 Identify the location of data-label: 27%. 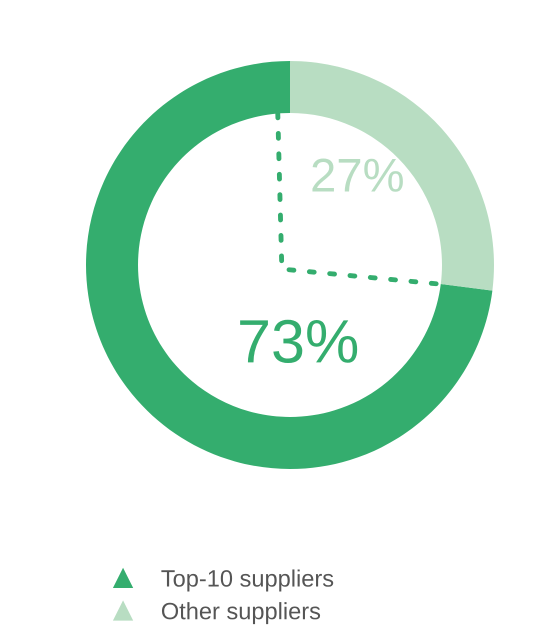
(357, 175).